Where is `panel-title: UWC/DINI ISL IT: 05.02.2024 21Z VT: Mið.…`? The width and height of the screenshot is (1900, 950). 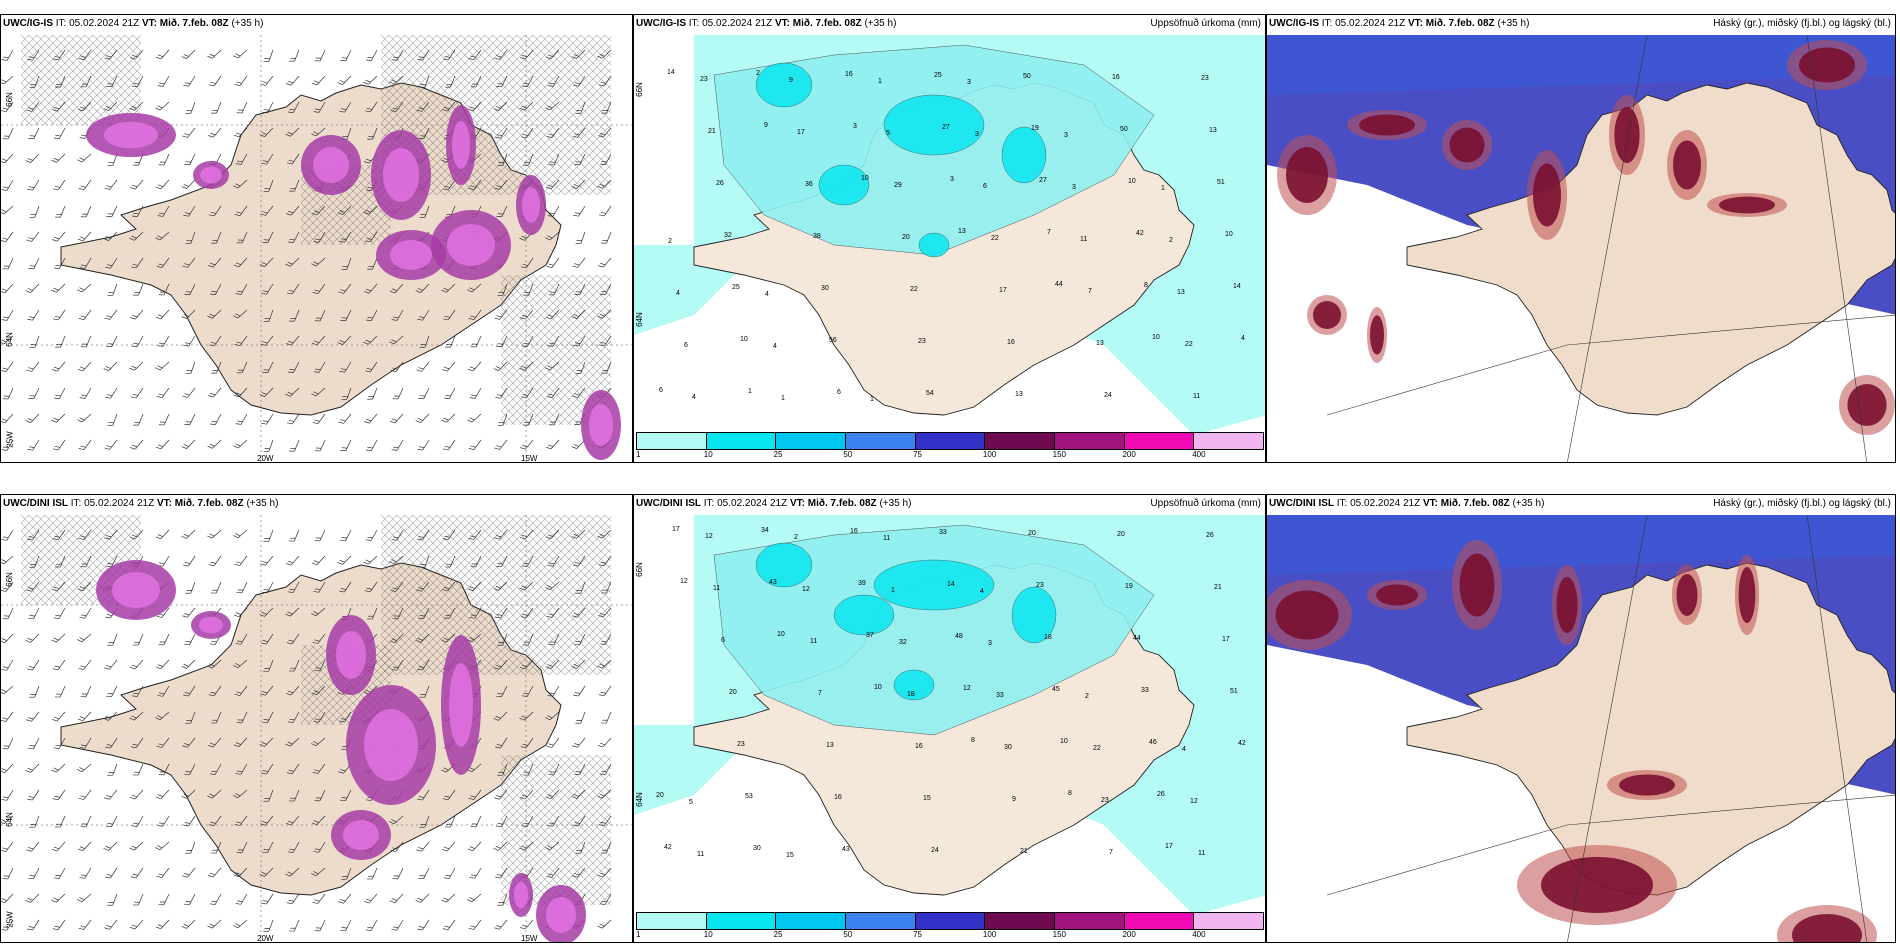
panel-title: UWC/DINI ISL IT: 05.02.2024 21Z VT: Mið.… is located at coordinates (141, 503).